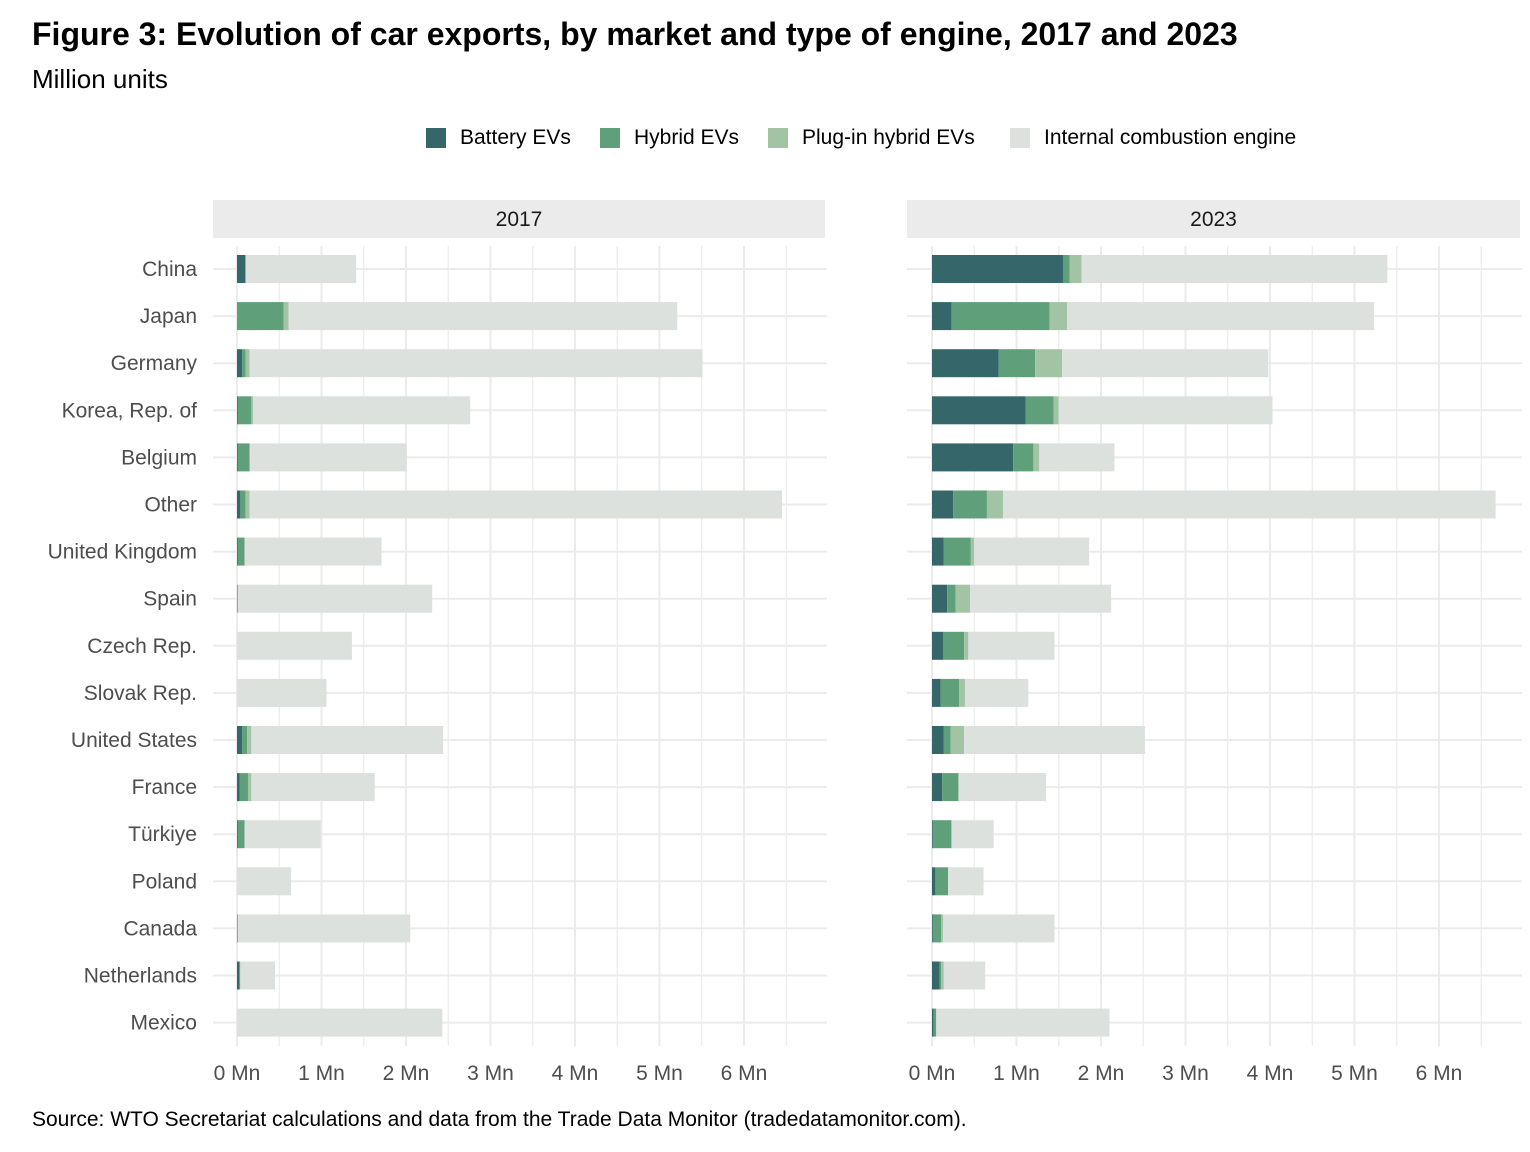  Describe the element at coordinates (328, 457) in the screenshot. I see `bar-2017-belgium-internal-combustion-engine` at that location.